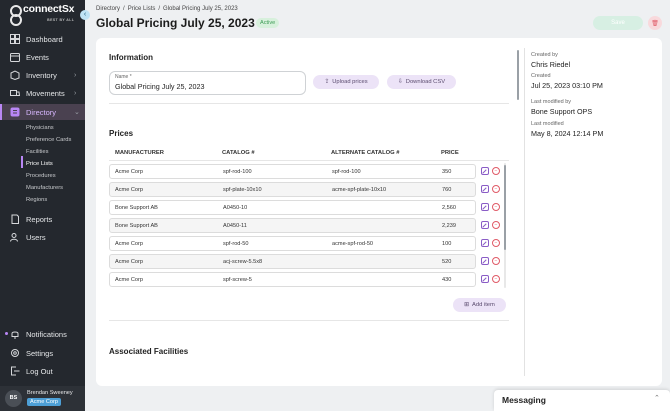 The width and height of the screenshot is (670, 411). What do you see at coordinates (50, 393) in the screenshot?
I see `user-name: Brendan Sweeney` at bounding box center [50, 393].